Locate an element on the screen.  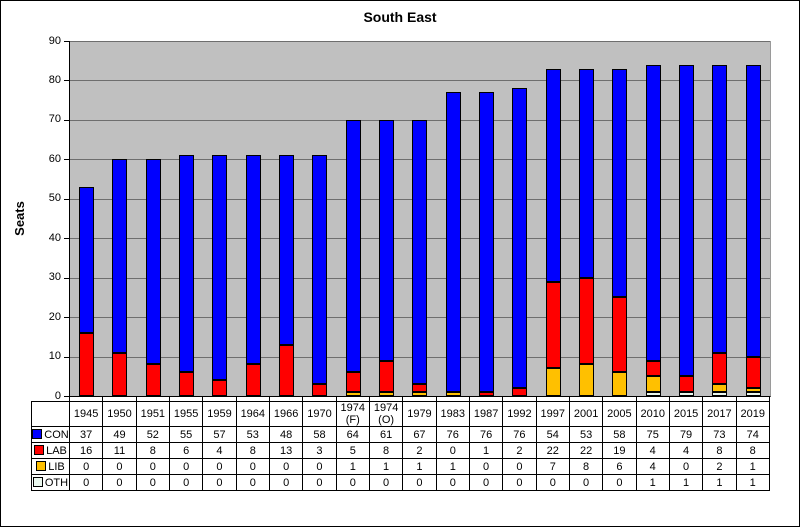
legend-swatch-con is located at coordinates (37, 433).